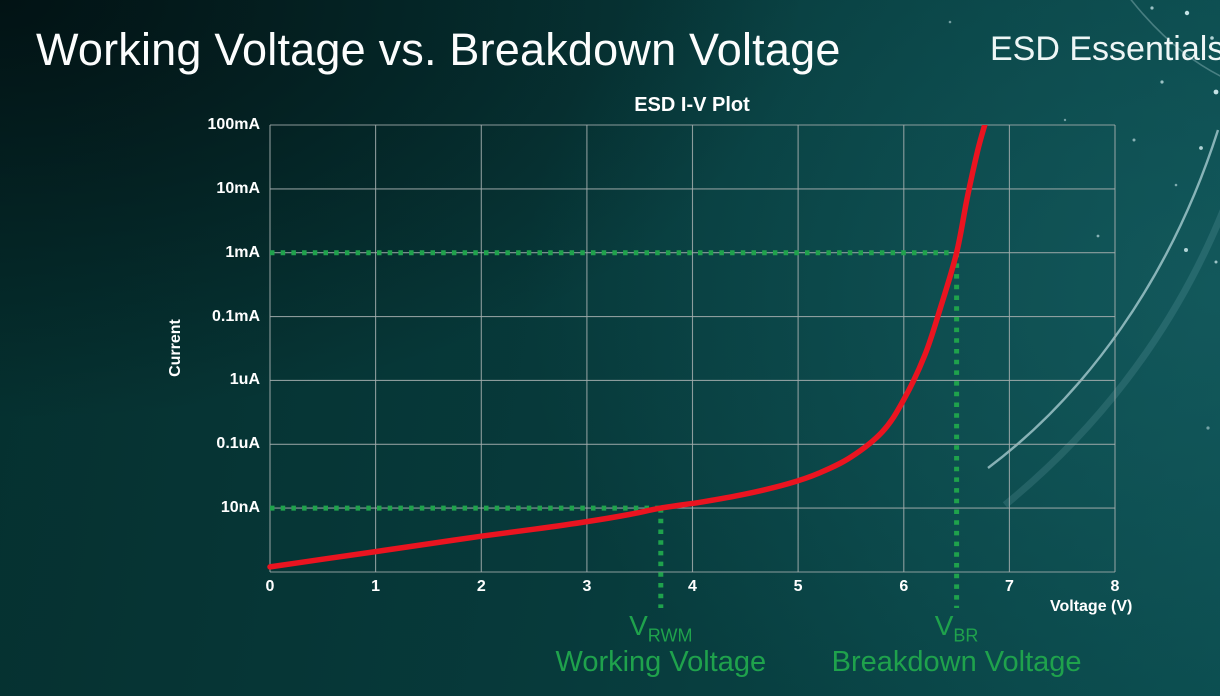 The image size is (1220, 696). I want to click on corner-arc, so click(1175, 38).